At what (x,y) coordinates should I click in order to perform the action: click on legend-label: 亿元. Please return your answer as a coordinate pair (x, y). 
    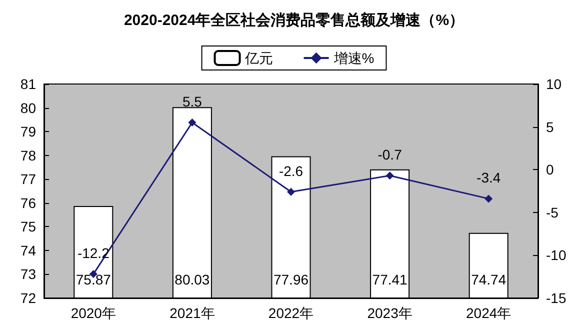
    Looking at the image, I should click on (258, 58).